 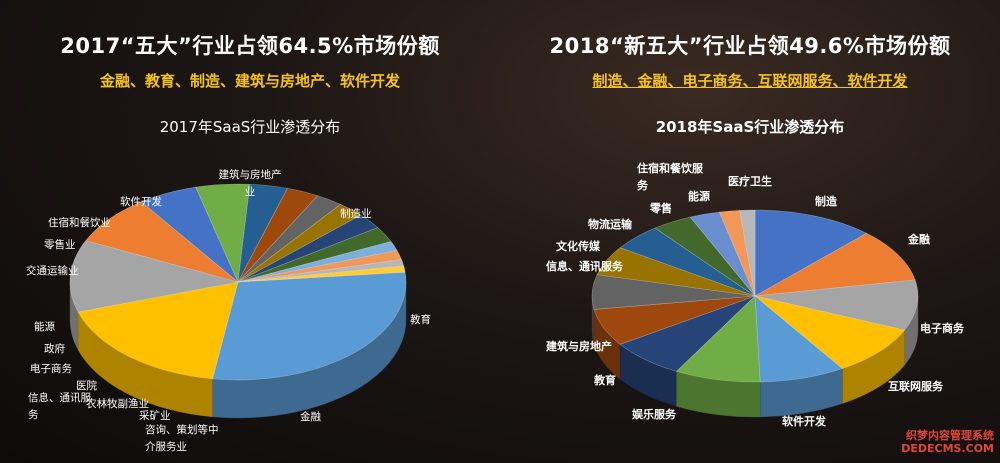 I want to click on slice-label-0-3-1: 业, so click(x=250, y=192).